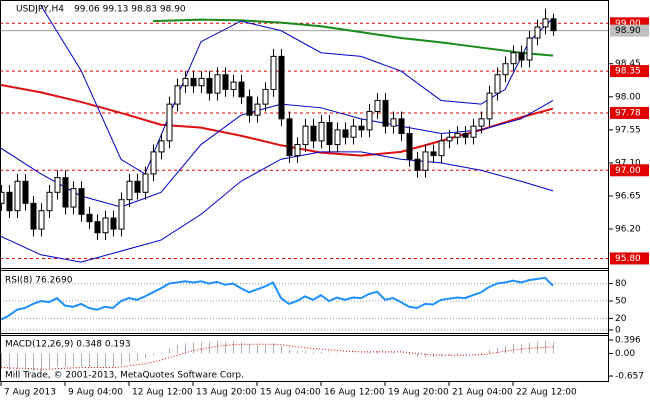 The image size is (650, 400). I want to click on y-tick-label: 97.10, so click(628, 163).